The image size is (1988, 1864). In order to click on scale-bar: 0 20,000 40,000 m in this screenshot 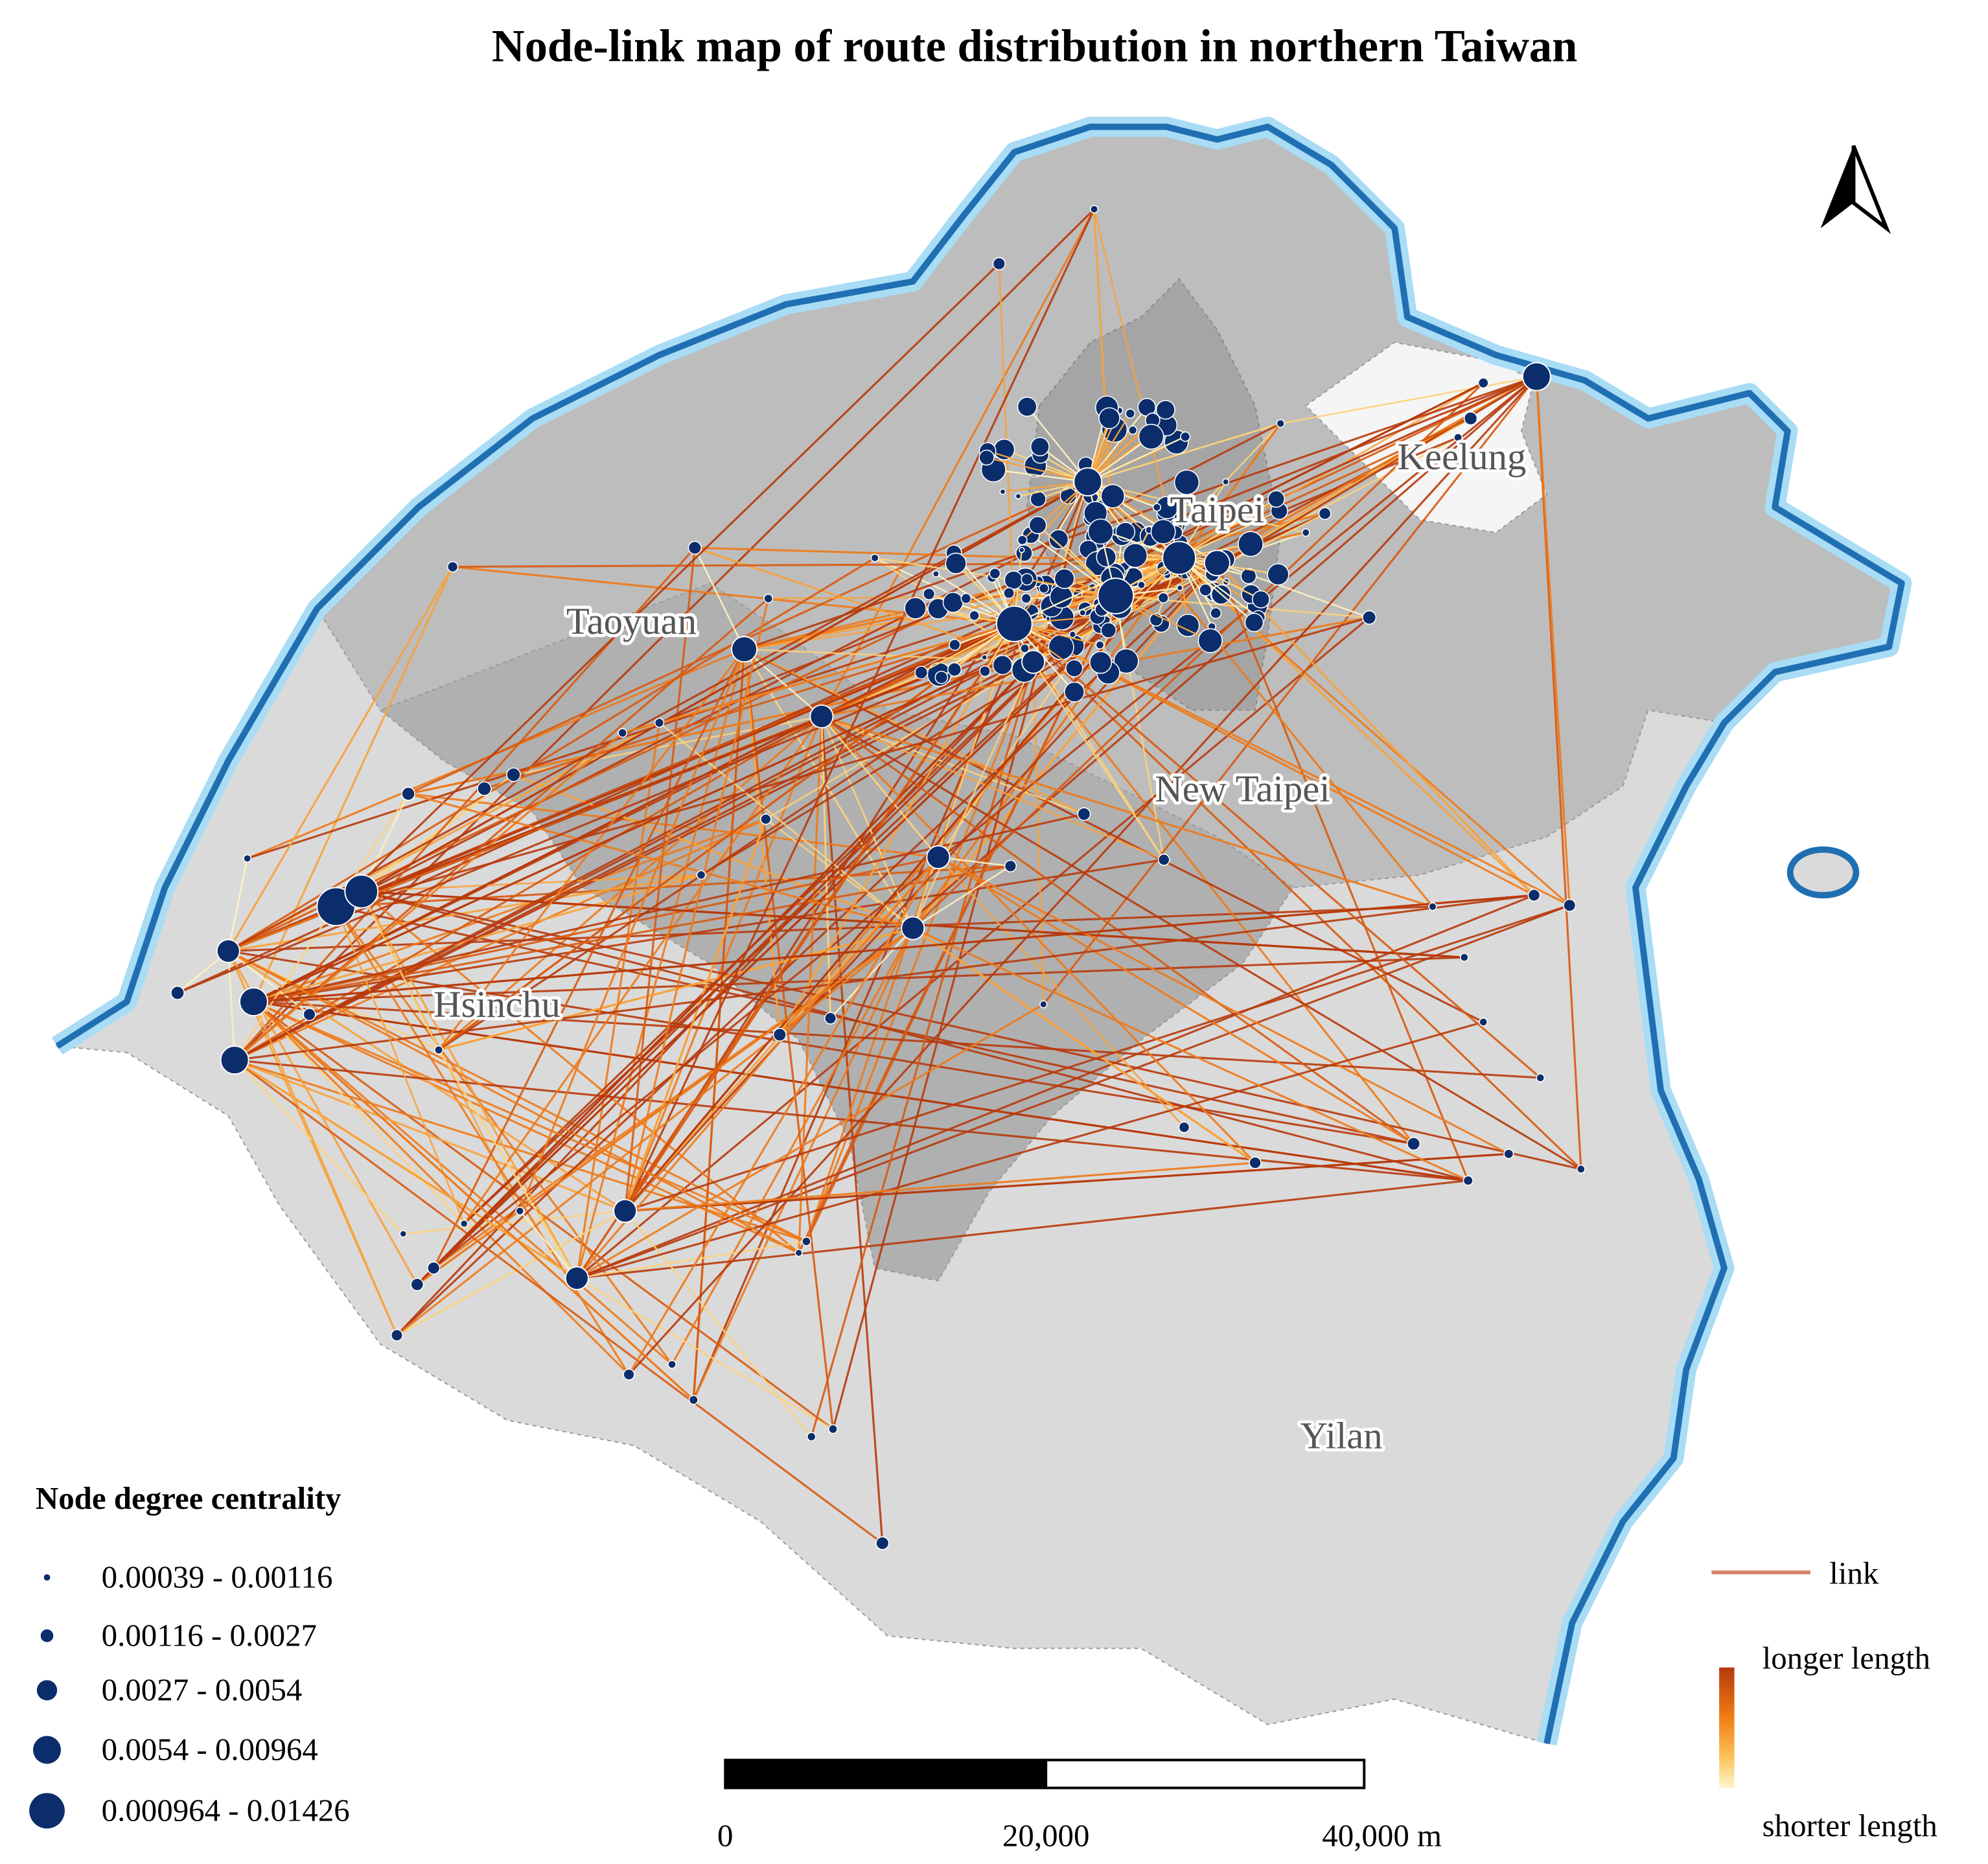, I will do `click(1079, 1806)`.